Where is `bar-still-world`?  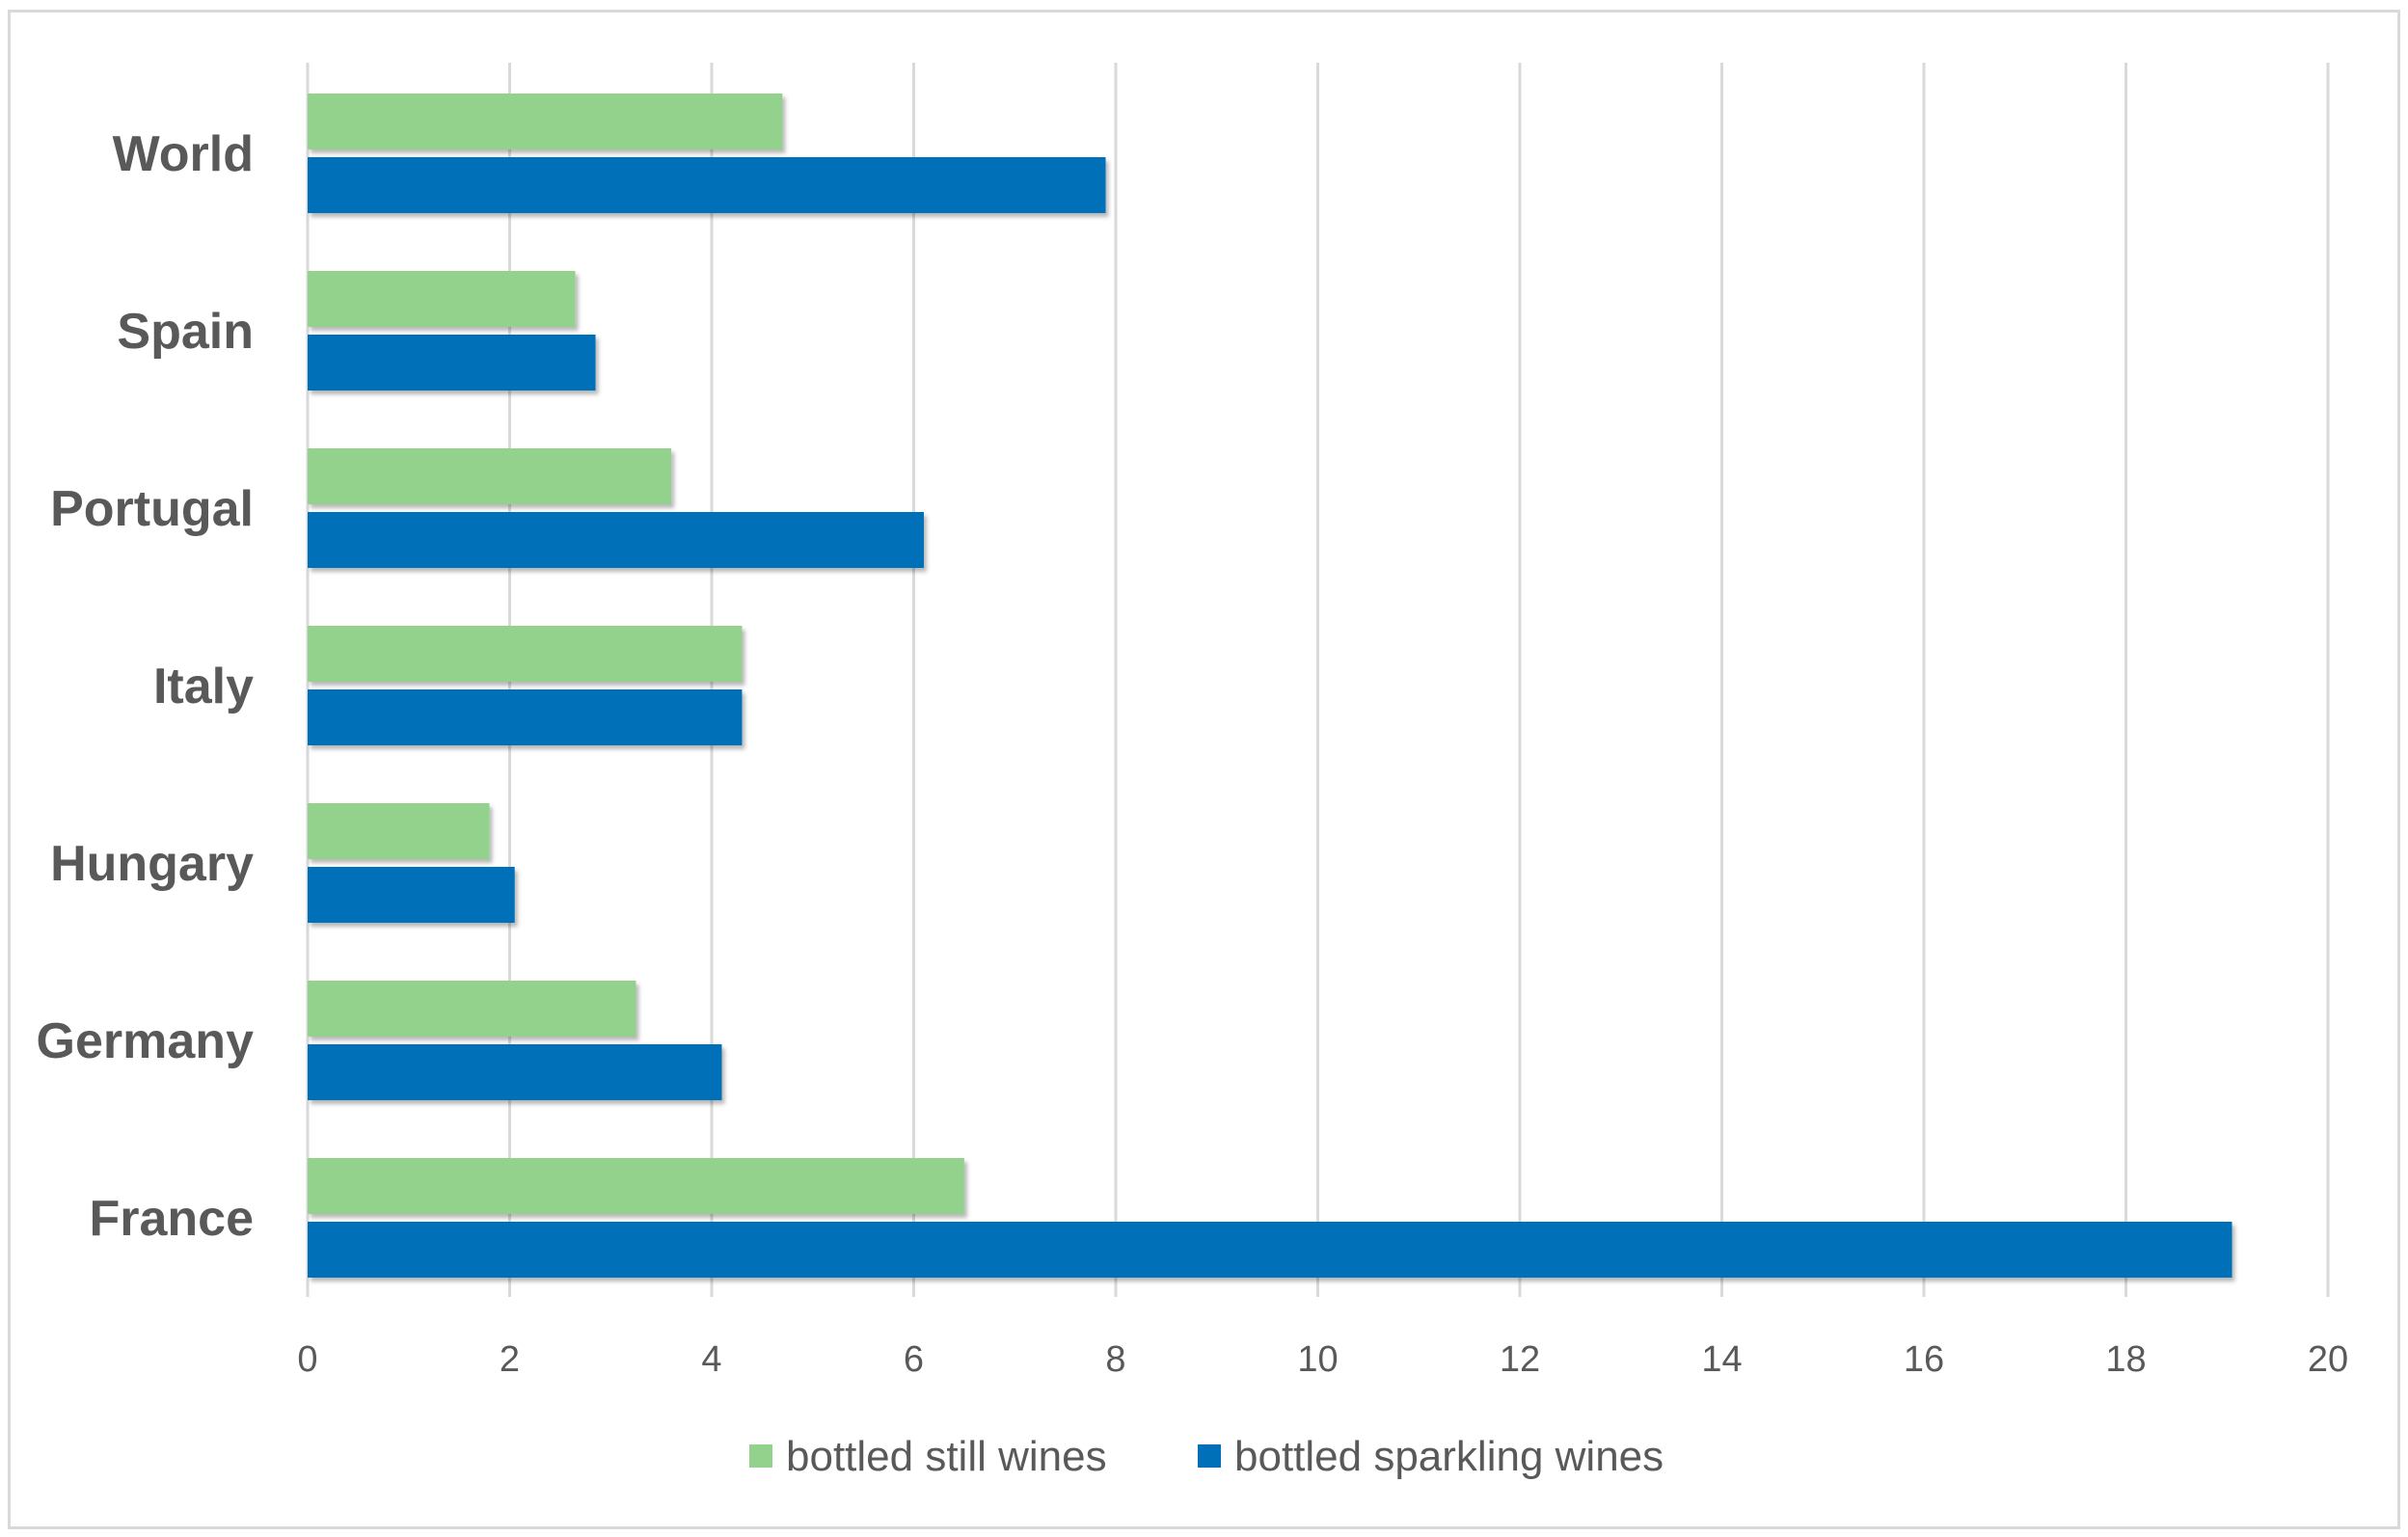
bar-still-world is located at coordinates (546, 121).